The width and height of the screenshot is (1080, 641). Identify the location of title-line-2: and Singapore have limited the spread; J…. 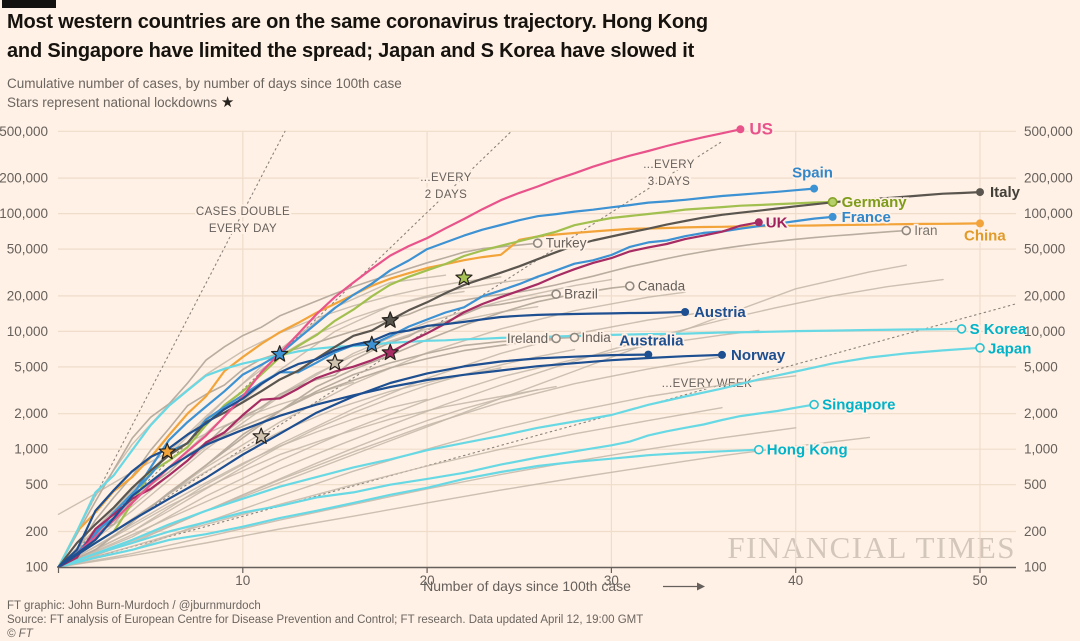
(351, 51).